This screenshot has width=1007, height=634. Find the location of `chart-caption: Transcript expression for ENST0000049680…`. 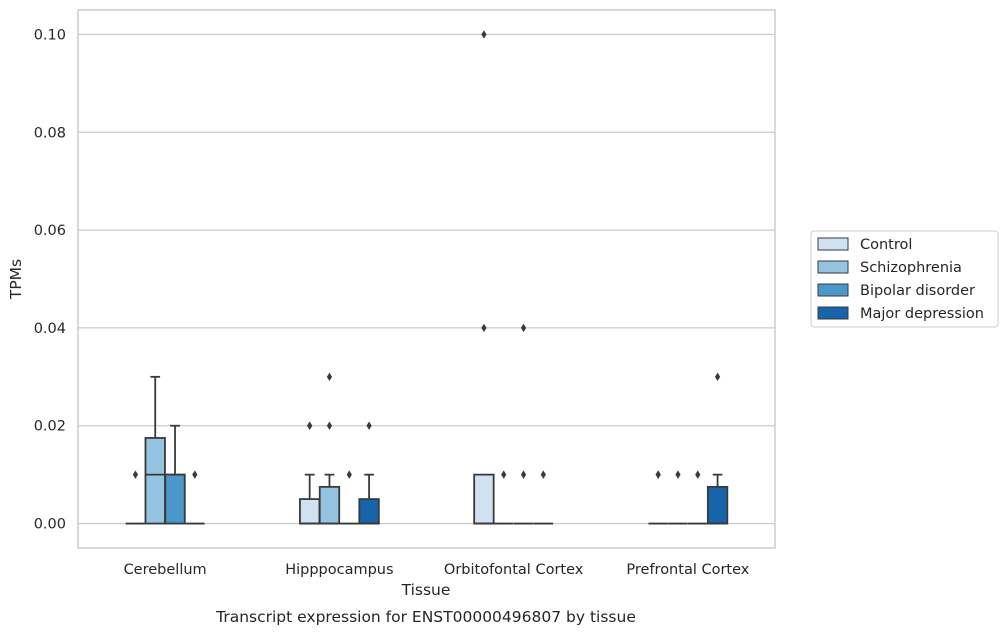

chart-caption: Transcript expression for ENST0000049680… is located at coordinates (425, 617).